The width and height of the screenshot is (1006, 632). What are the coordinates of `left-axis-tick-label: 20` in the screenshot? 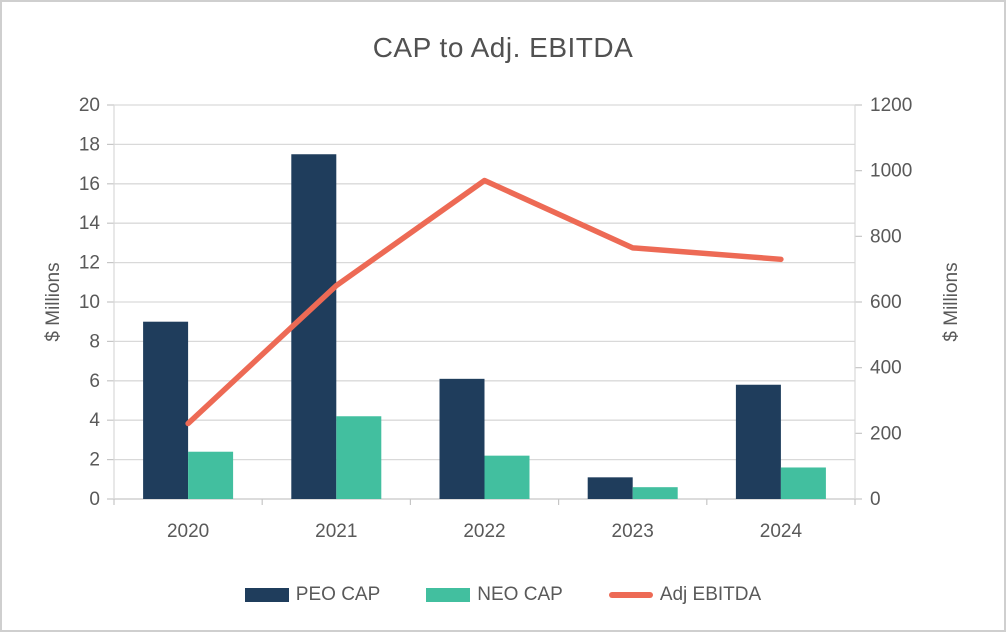 It's located at (89, 105).